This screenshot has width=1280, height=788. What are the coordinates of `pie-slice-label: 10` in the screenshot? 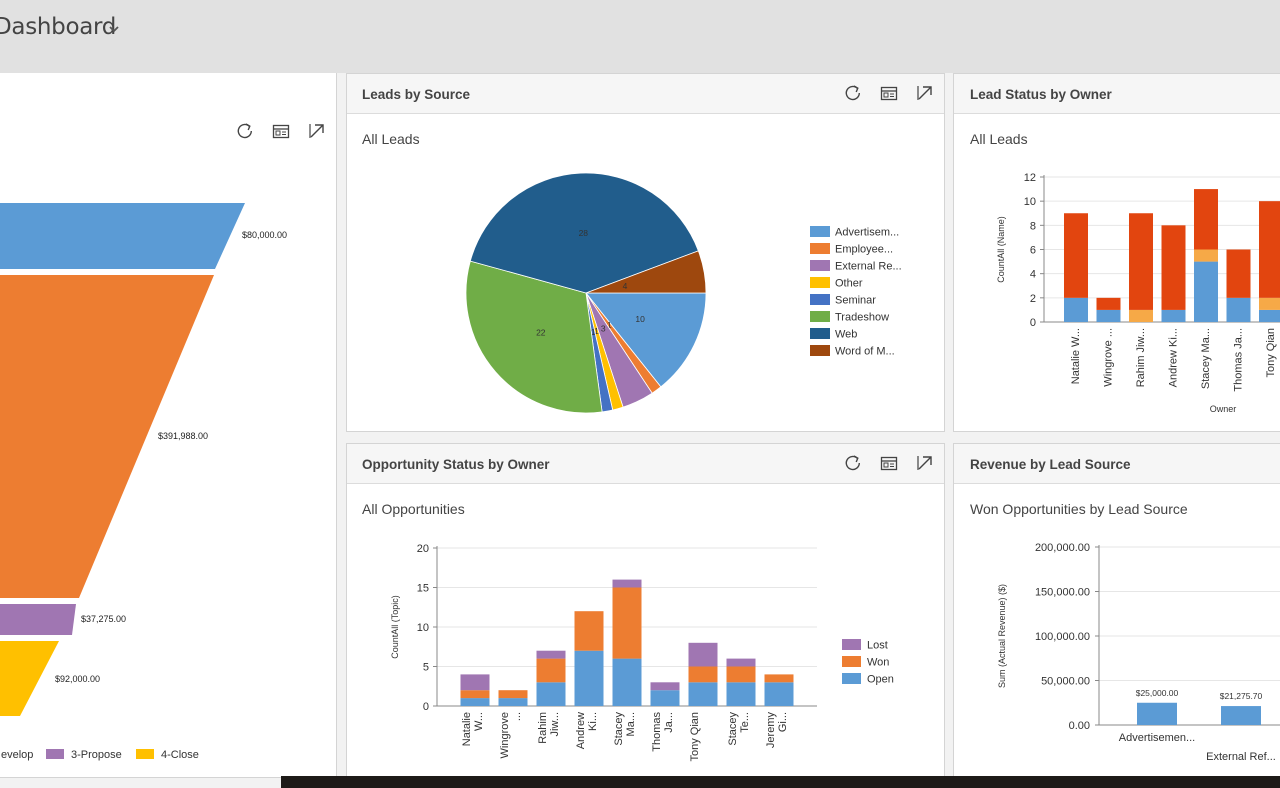 It's located at (640, 319).